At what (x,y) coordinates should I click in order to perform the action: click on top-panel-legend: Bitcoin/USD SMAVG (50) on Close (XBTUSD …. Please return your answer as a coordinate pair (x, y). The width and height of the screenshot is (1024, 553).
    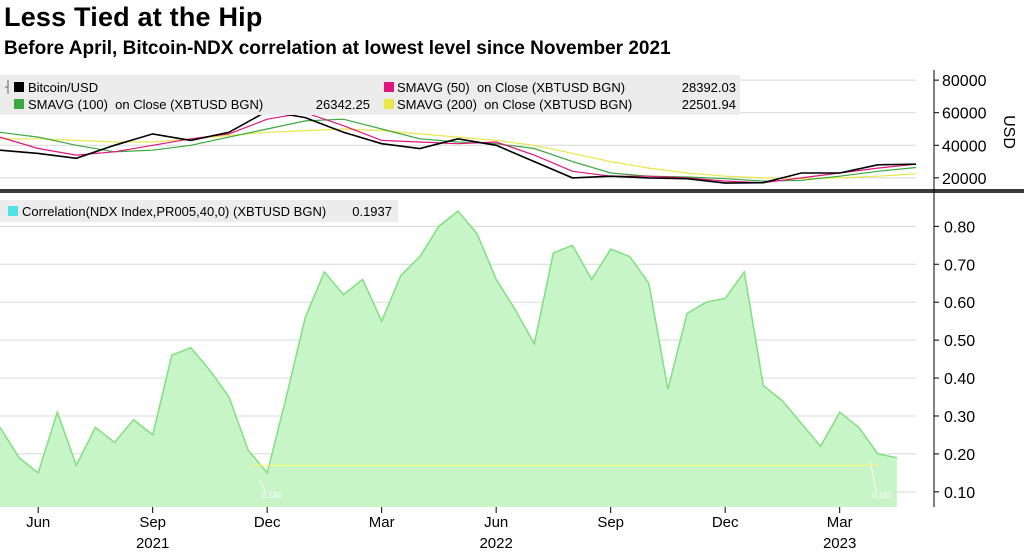
    Looking at the image, I should click on (370, 95).